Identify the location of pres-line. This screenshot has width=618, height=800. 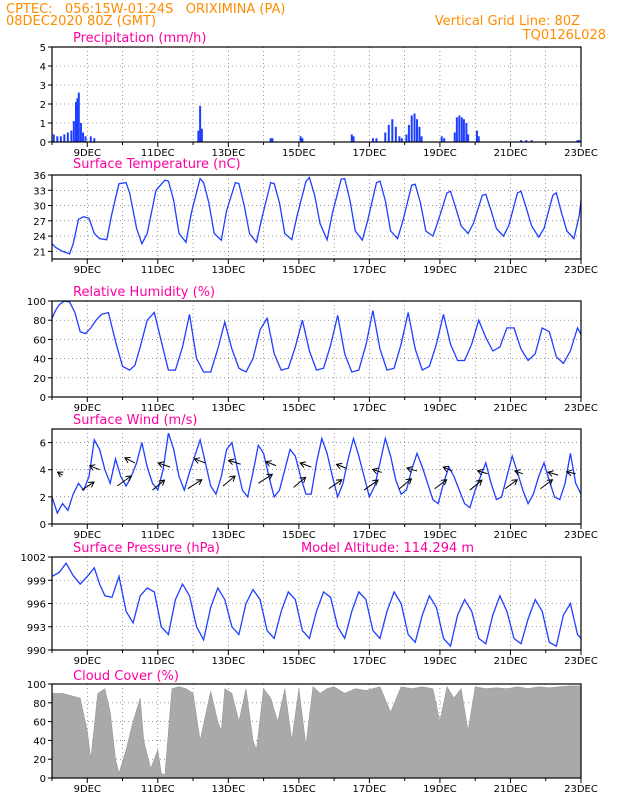
(316, 605).